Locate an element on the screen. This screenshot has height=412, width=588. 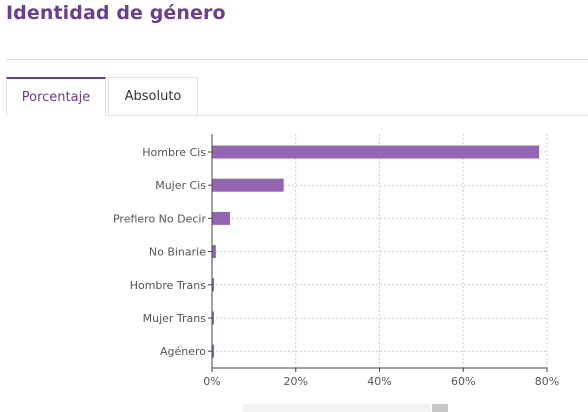
page-title: Identidad de género is located at coordinates (116, 13).